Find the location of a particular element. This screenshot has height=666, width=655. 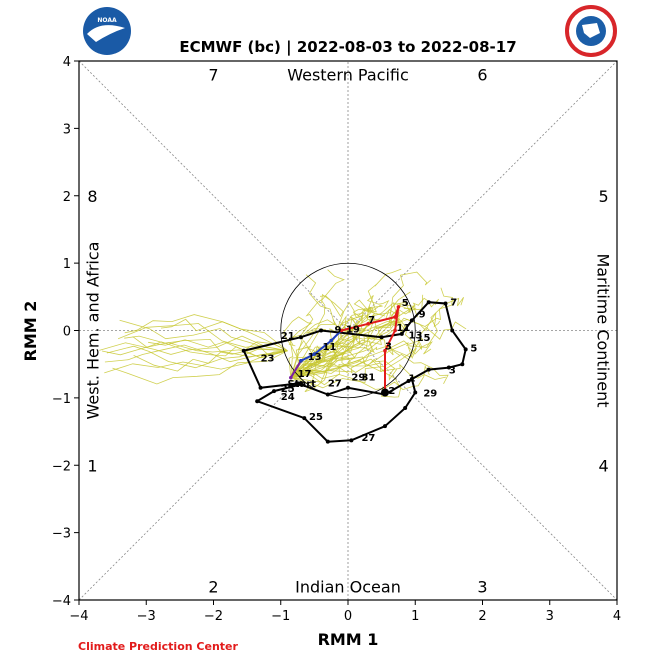

noaa-logo-text: NOAA is located at coordinates (107, 20).